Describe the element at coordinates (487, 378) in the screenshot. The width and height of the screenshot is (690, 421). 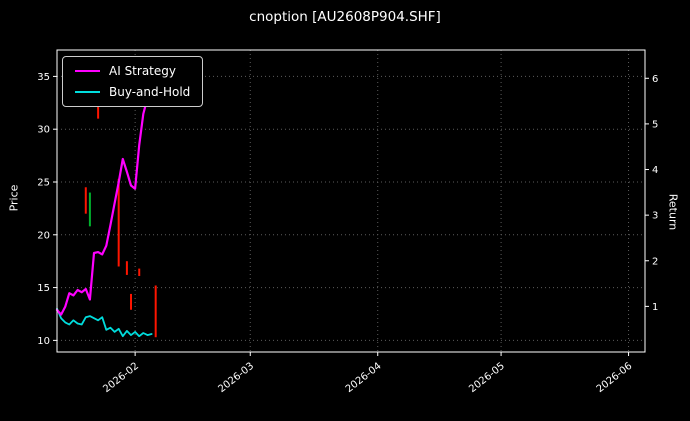
I see `tick-label: 2026-05` at that location.